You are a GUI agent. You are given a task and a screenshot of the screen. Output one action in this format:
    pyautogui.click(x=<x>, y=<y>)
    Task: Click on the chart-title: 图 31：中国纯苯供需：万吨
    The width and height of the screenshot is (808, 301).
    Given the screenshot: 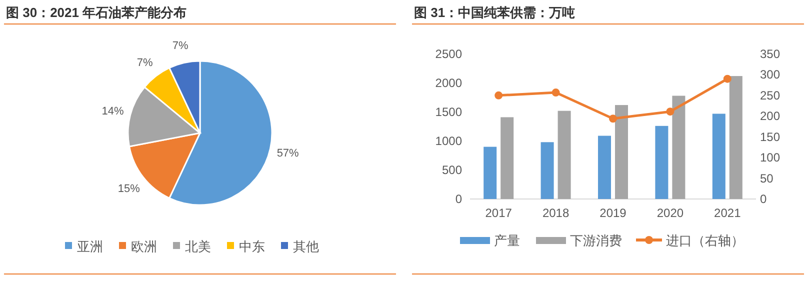 What is the action you would take?
    pyautogui.click(x=495, y=12)
    